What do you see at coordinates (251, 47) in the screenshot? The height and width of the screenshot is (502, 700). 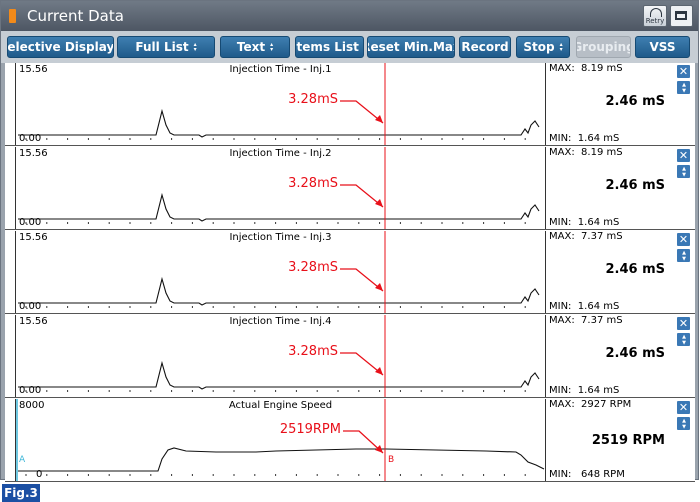 I see `toolbar-button-label: Text` at bounding box center [251, 47].